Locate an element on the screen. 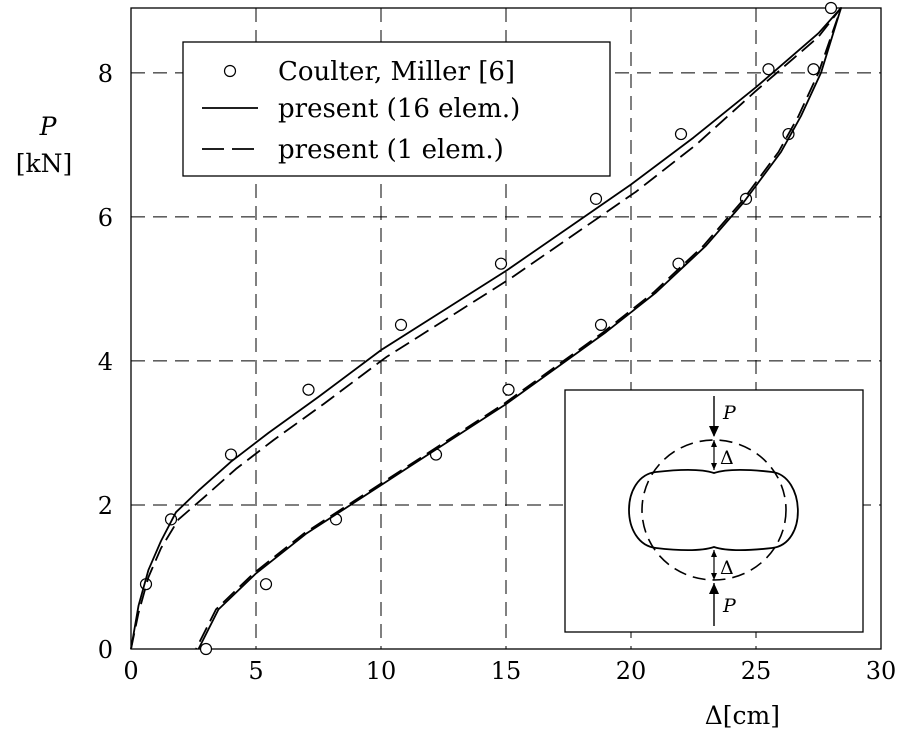  x-axis-label: Δ[cm] is located at coordinates (742, 715).